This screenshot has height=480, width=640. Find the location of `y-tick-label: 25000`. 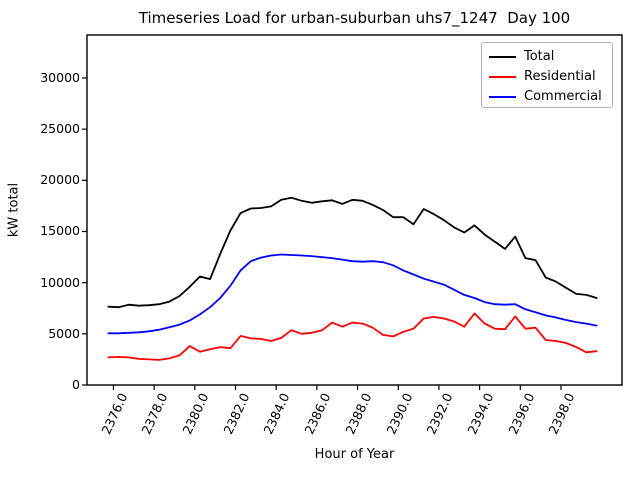

y-tick-label: 25000 is located at coordinates (60, 129).